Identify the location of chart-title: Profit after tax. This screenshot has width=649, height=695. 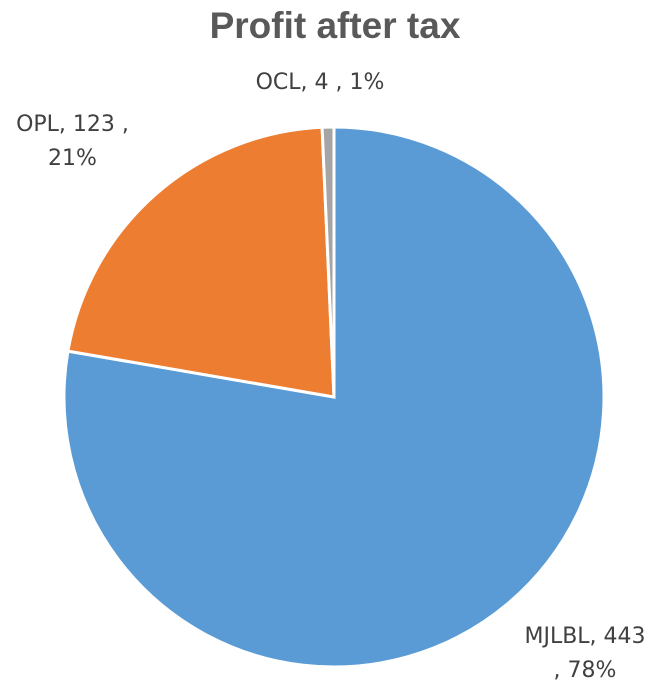
(335, 25).